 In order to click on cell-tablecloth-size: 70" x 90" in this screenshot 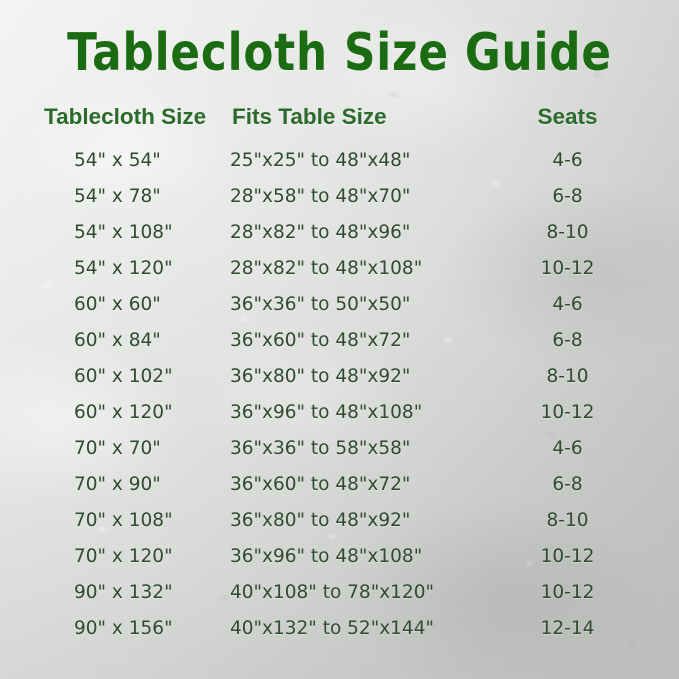, I will do `click(117, 484)`.